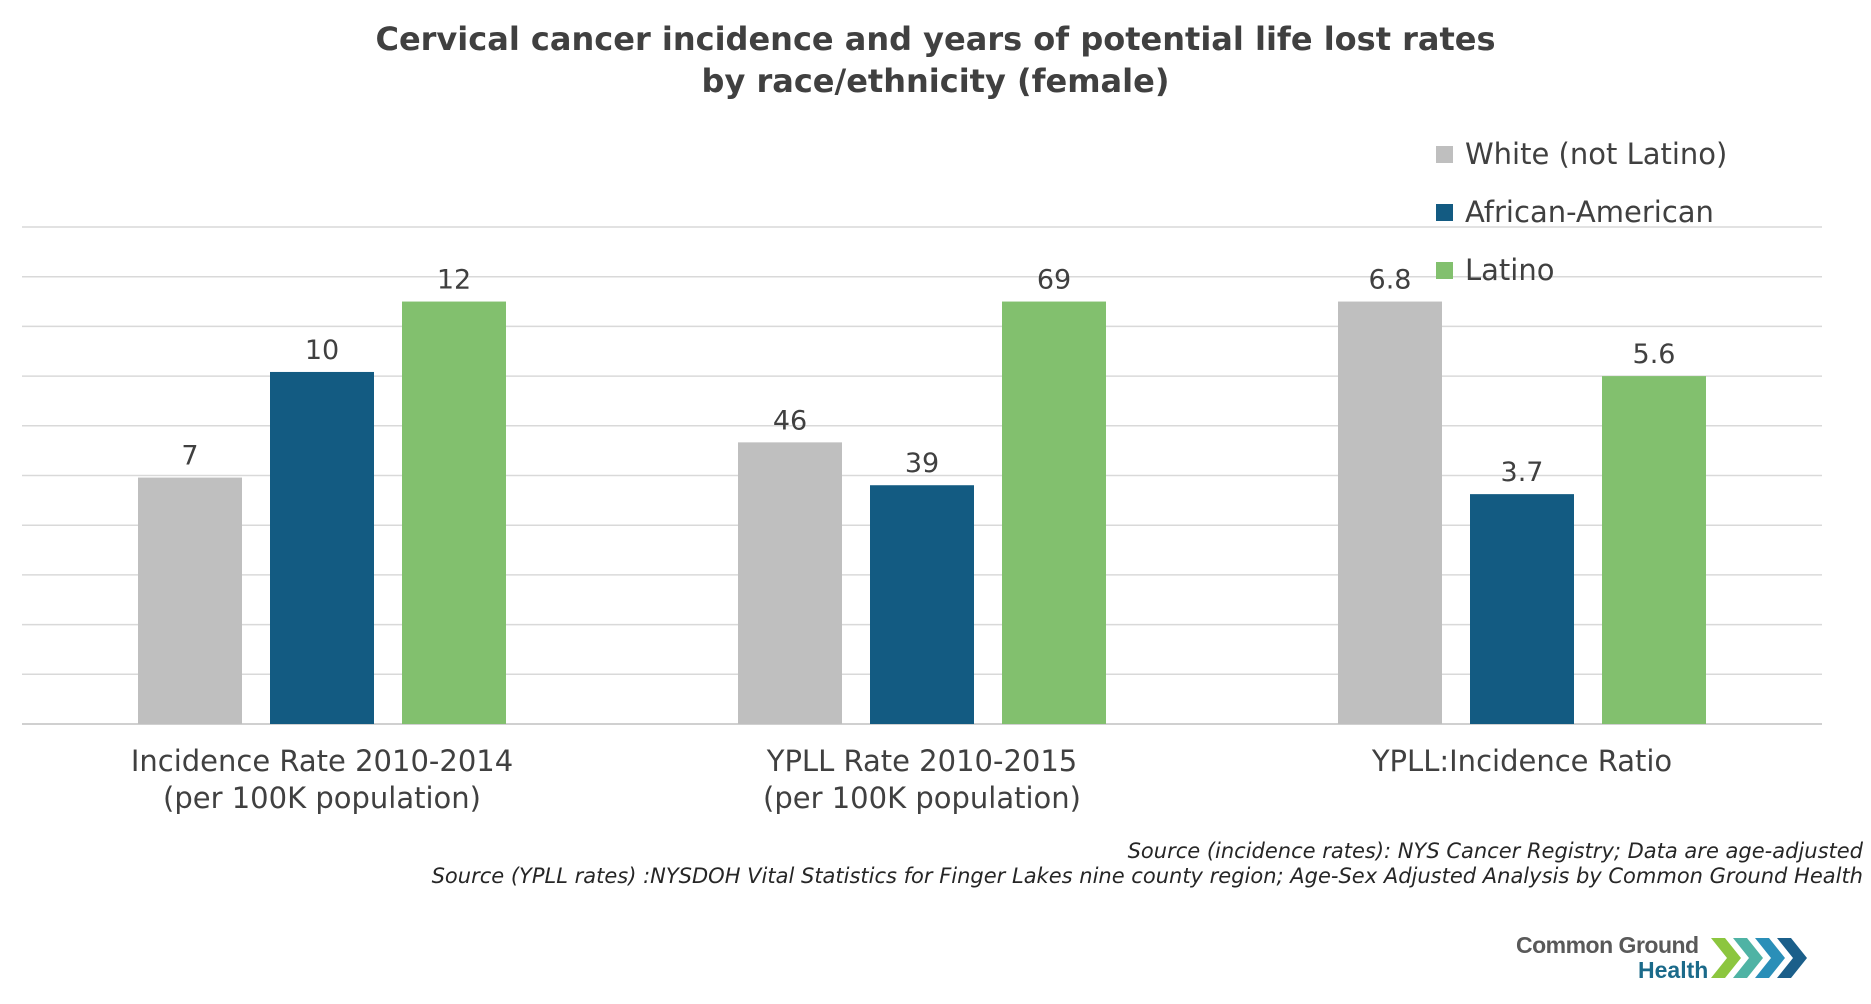 The image size is (1871, 1004). Describe the element at coordinates (322, 798) in the screenshot. I see `x-tick-label-0-line2: (per 100K population)` at that location.